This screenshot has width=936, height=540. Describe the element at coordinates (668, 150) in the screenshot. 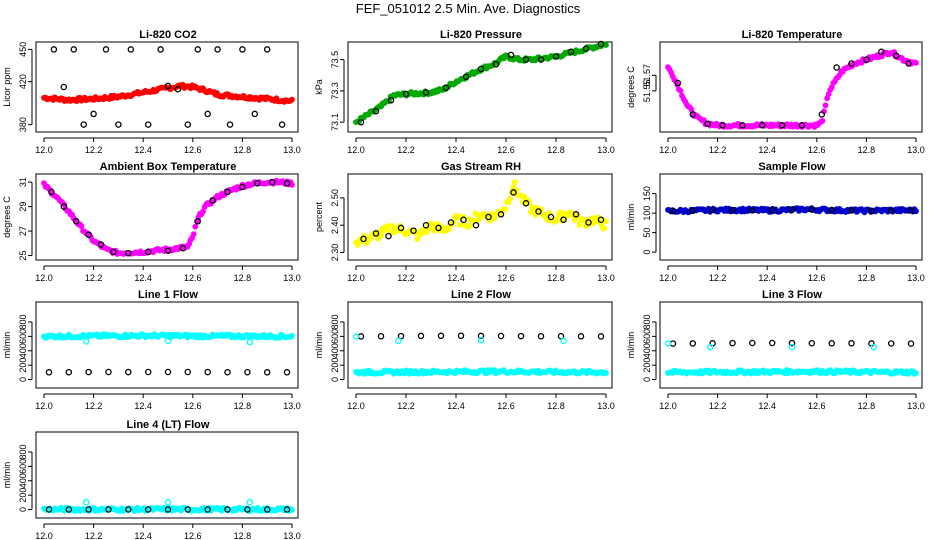

I see `chart-li-820-temperature-x-tick-label: 12.0` at that location.